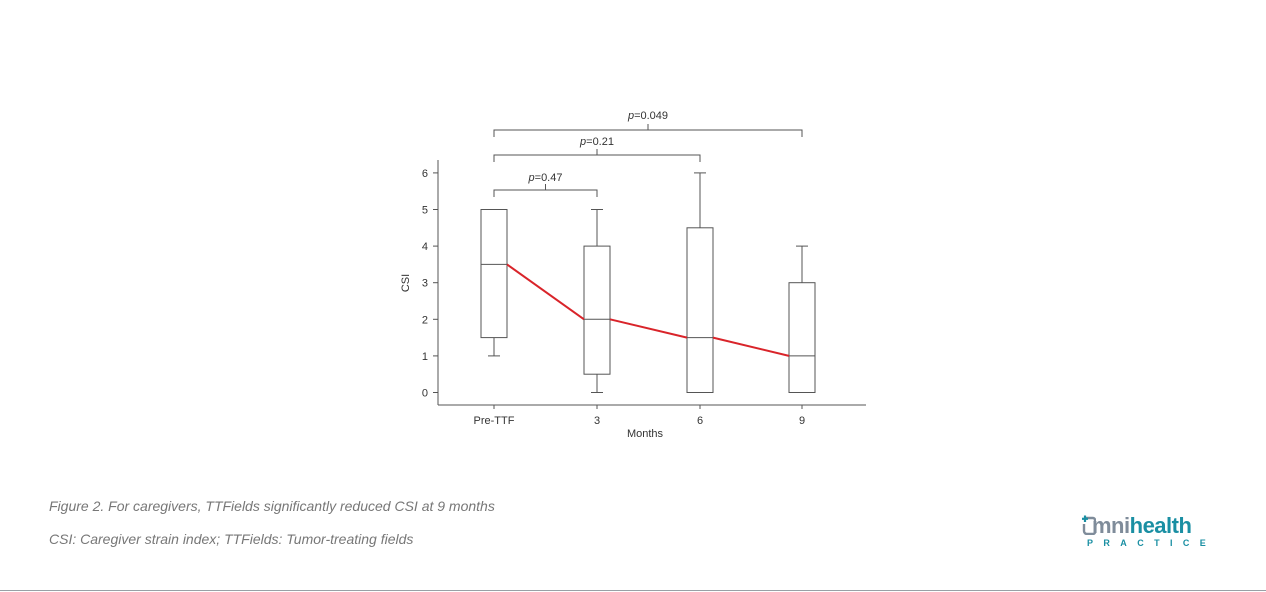 The width and height of the screenshot is (1266, 592). What do you see at coordinates (597, 421) in the screenshot?
I see `x-tick-label: 3` at bounding box center [597, 421].